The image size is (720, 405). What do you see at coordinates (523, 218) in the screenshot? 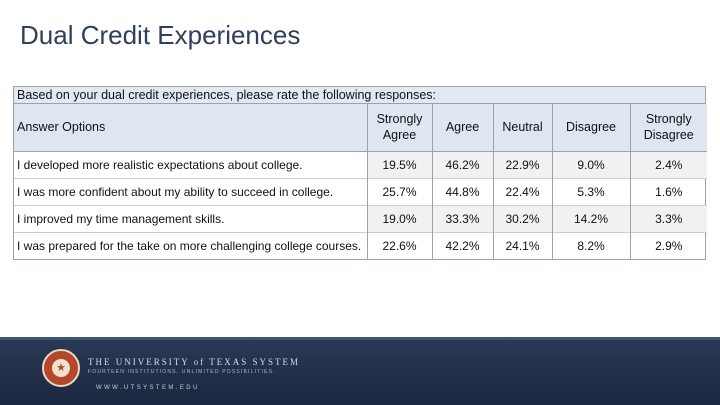
I see `cell-neutral: 30.2%` at bounding box center [523, 218].